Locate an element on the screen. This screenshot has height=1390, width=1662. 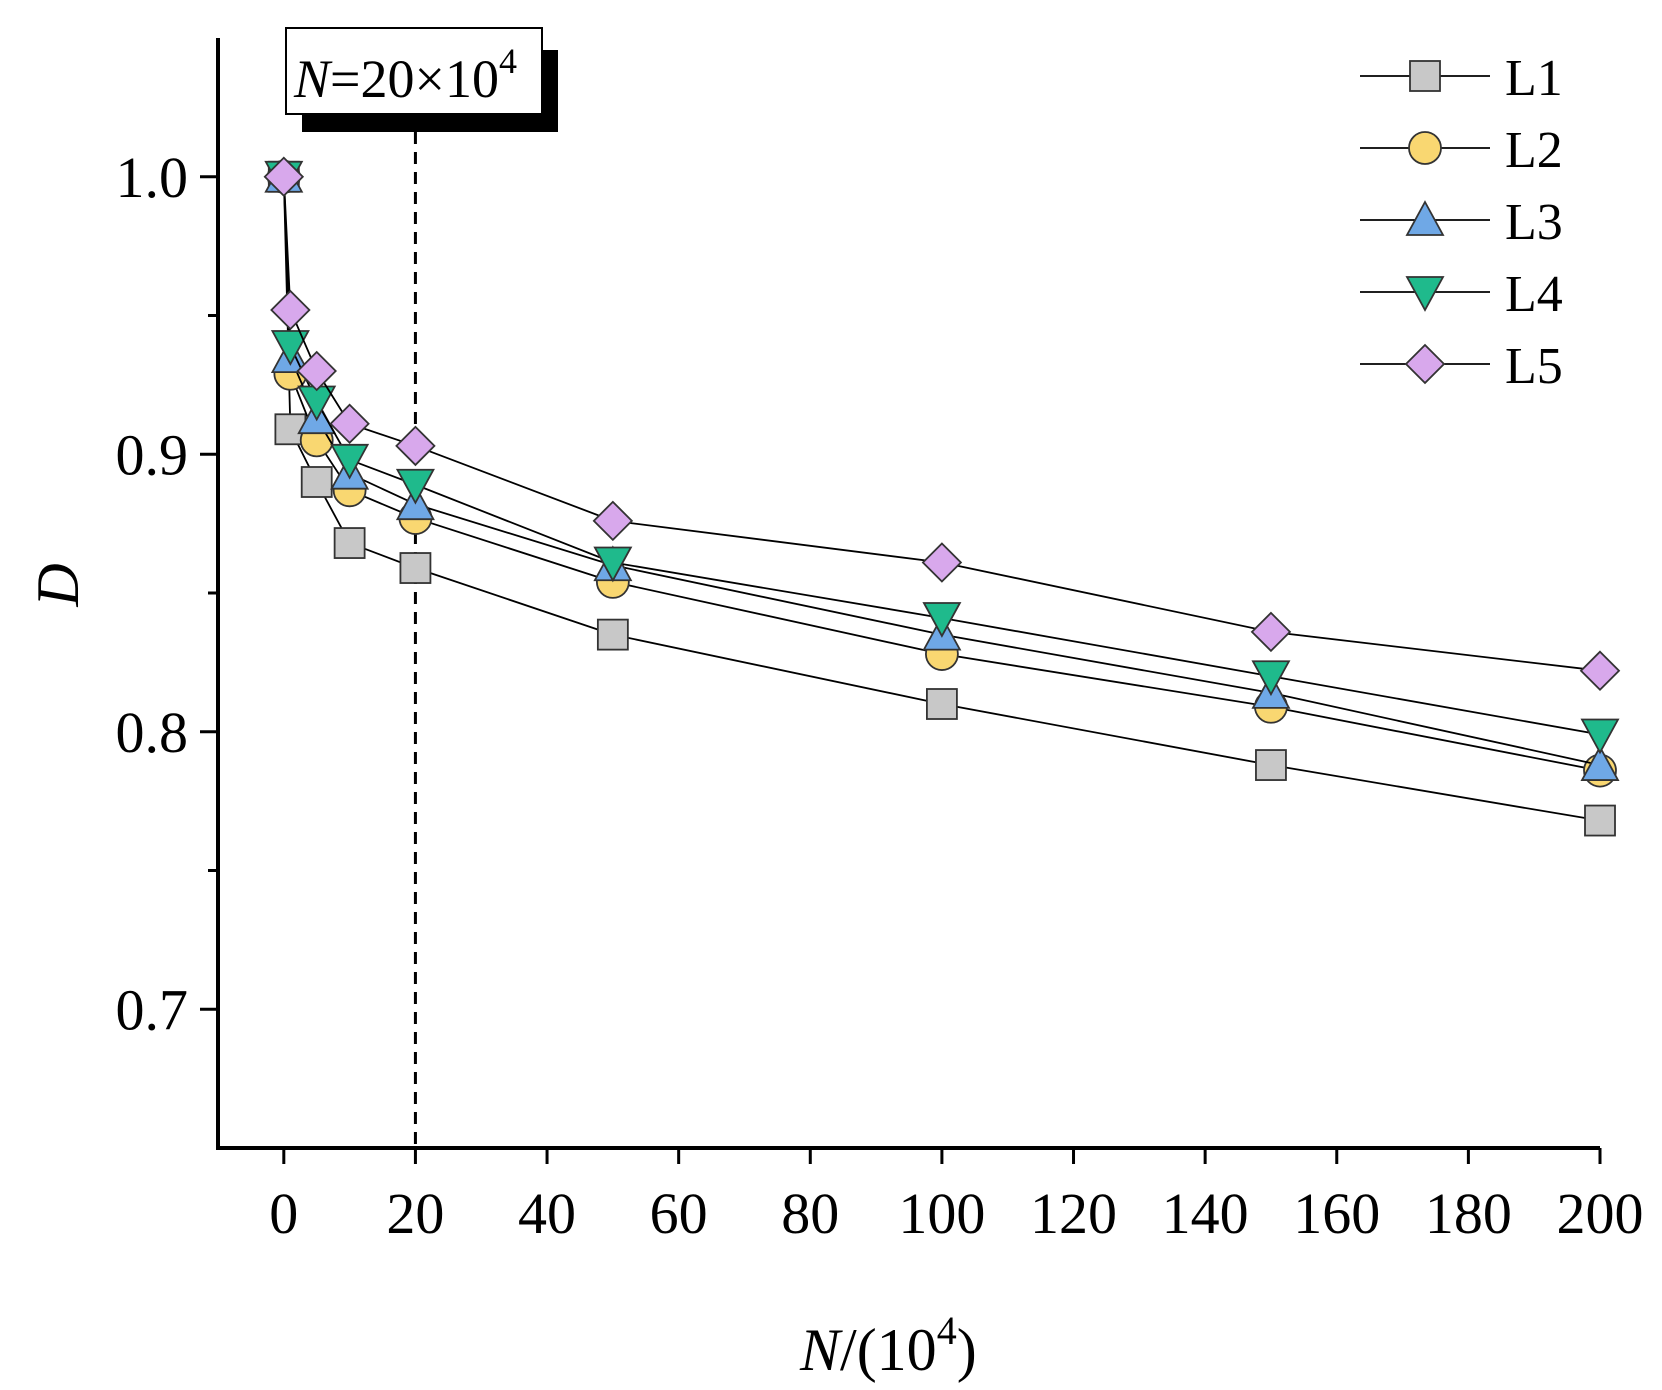
legend-label: L1 is located at coordinates (1534, 78).